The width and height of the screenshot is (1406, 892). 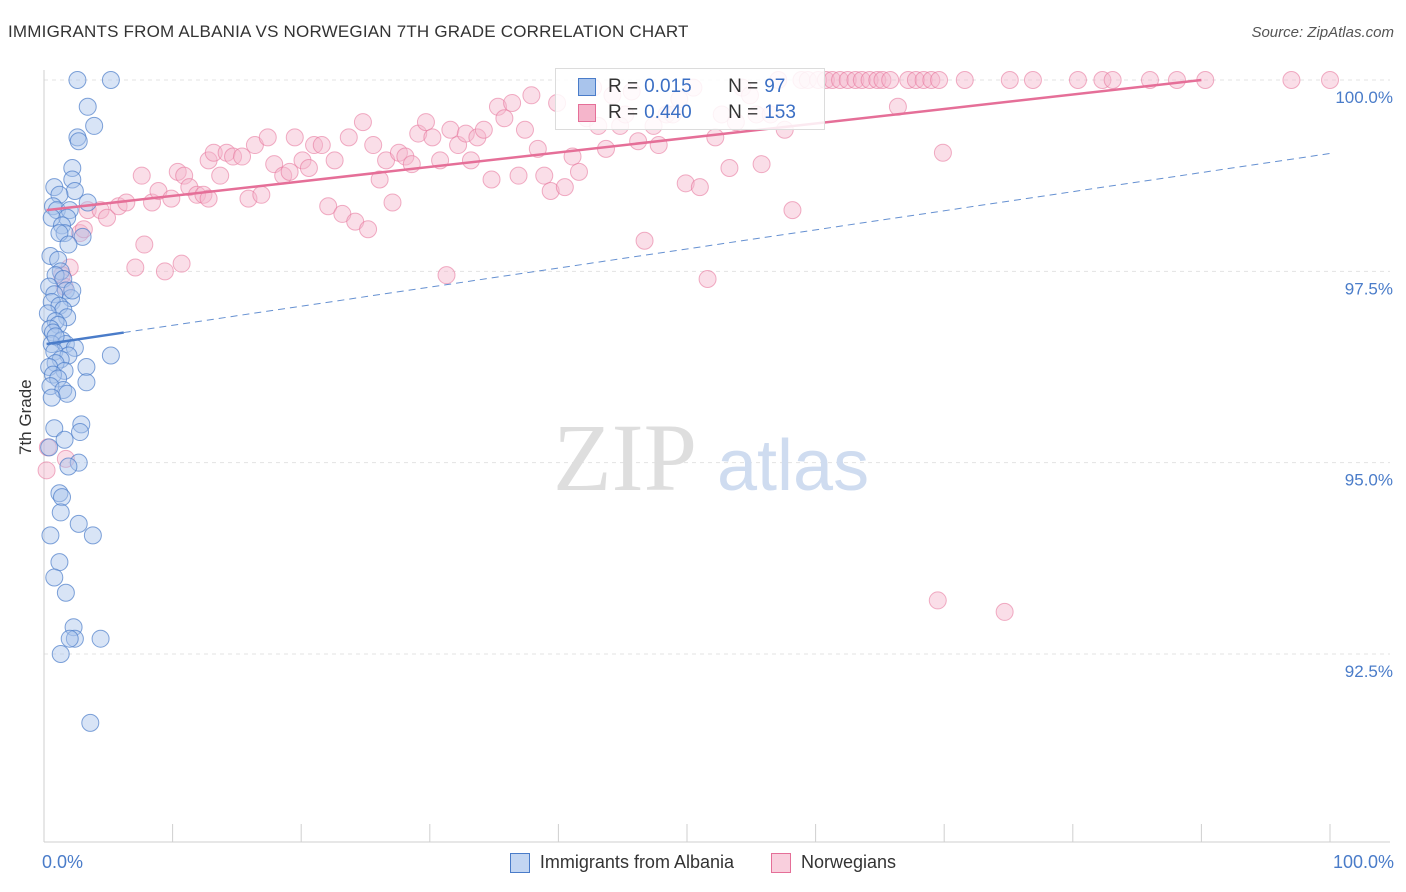 I want to click on norwegians-r-value: 0.440, so click(x=668, y=112).